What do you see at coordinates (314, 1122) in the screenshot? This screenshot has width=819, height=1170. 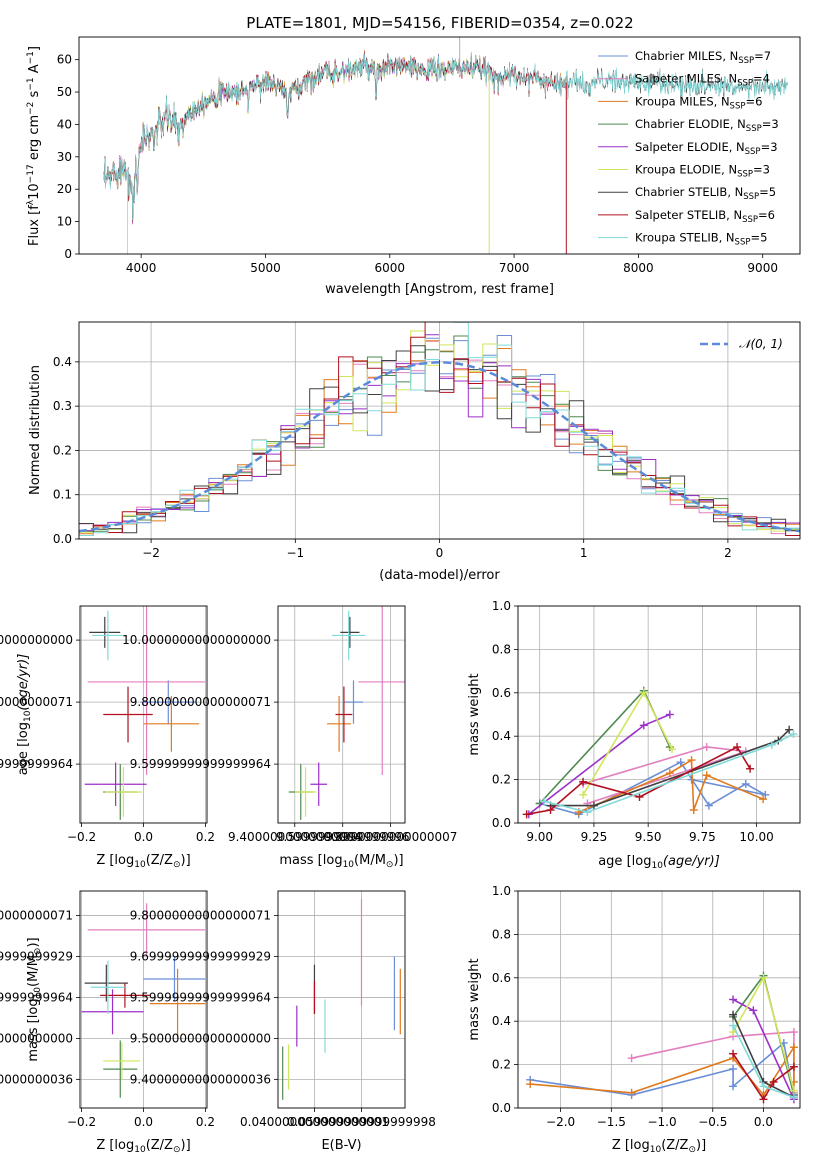 I see `x-tick-label: 0.040000000000000001` at bounding box center [314, 1122].